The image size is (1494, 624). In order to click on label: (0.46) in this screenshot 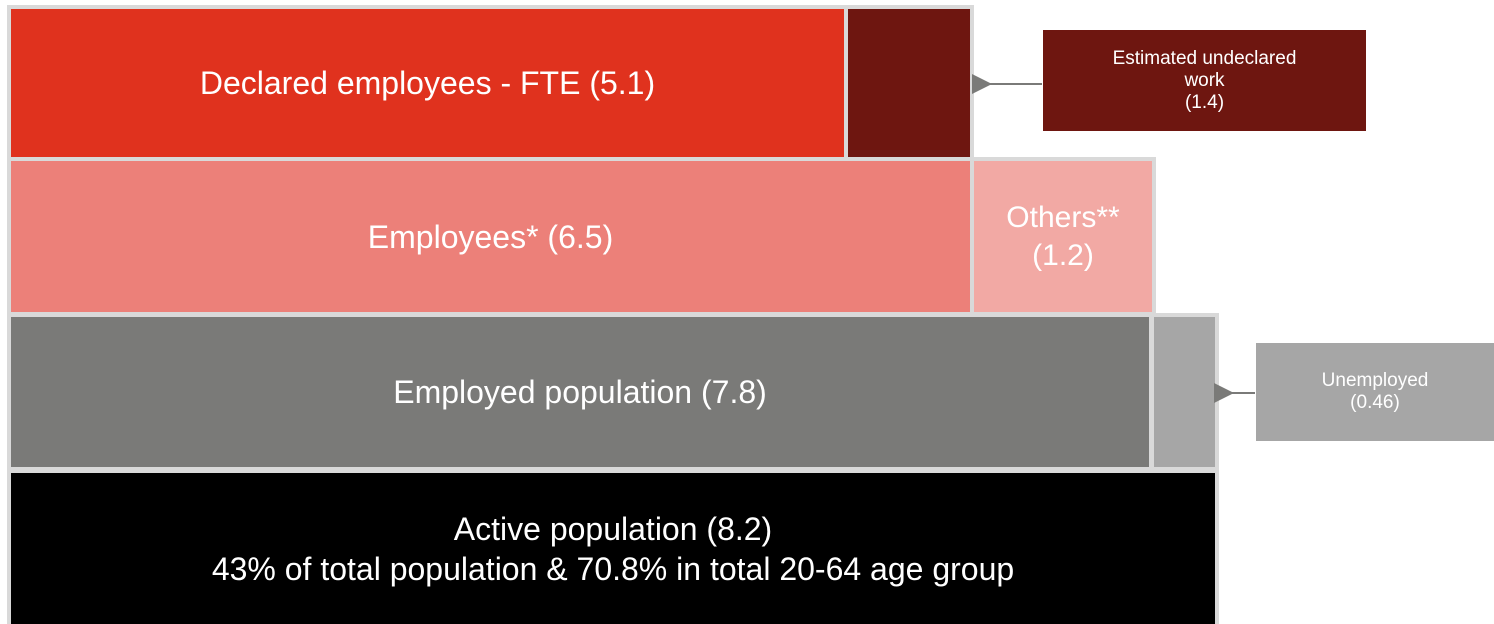, I will do `click(1375, 402)`.